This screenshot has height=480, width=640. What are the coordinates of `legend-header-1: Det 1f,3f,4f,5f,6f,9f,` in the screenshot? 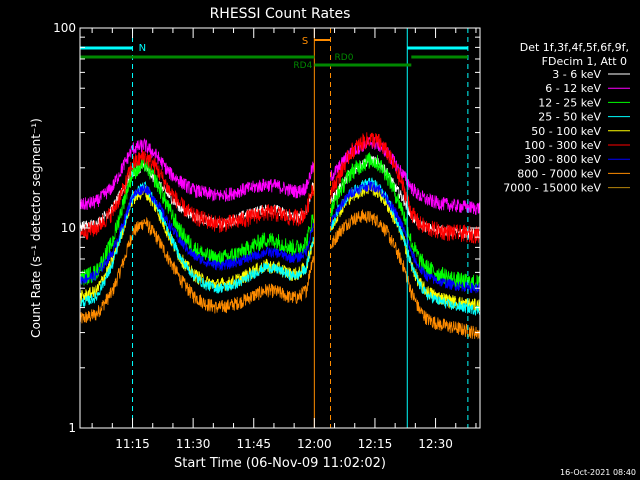 It's located at (574, 47).